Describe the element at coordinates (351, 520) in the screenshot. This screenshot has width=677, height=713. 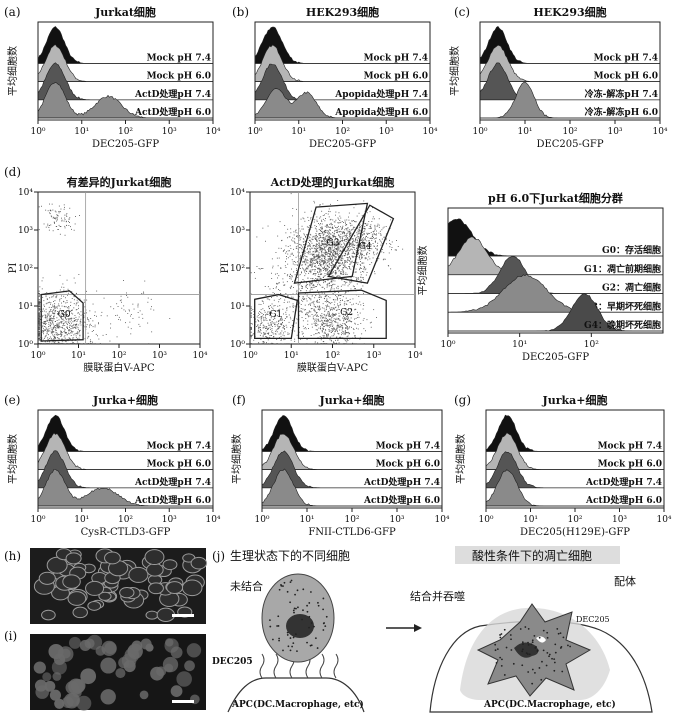
I see `x-tick-label: 10²` at that location.